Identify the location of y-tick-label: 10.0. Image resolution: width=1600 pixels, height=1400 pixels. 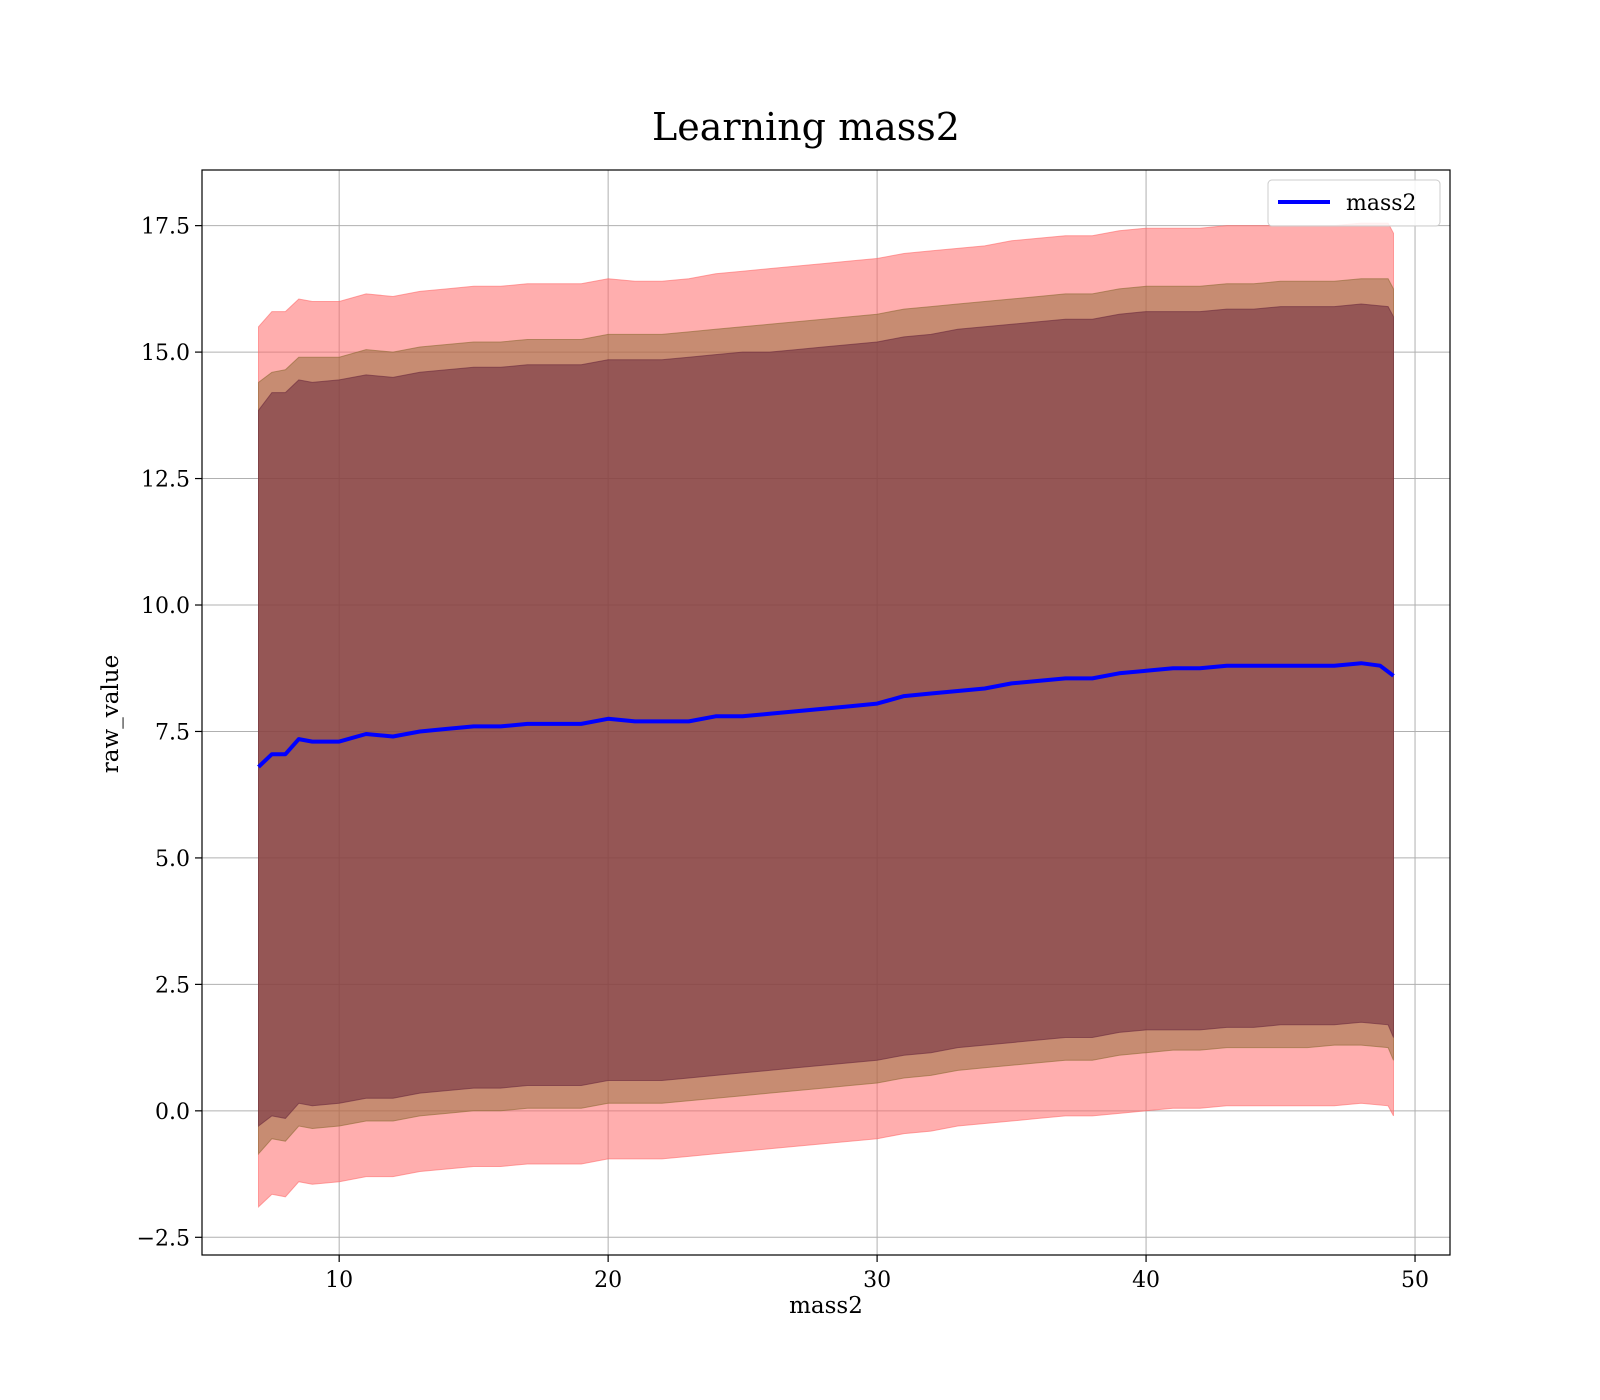
(165, 606).